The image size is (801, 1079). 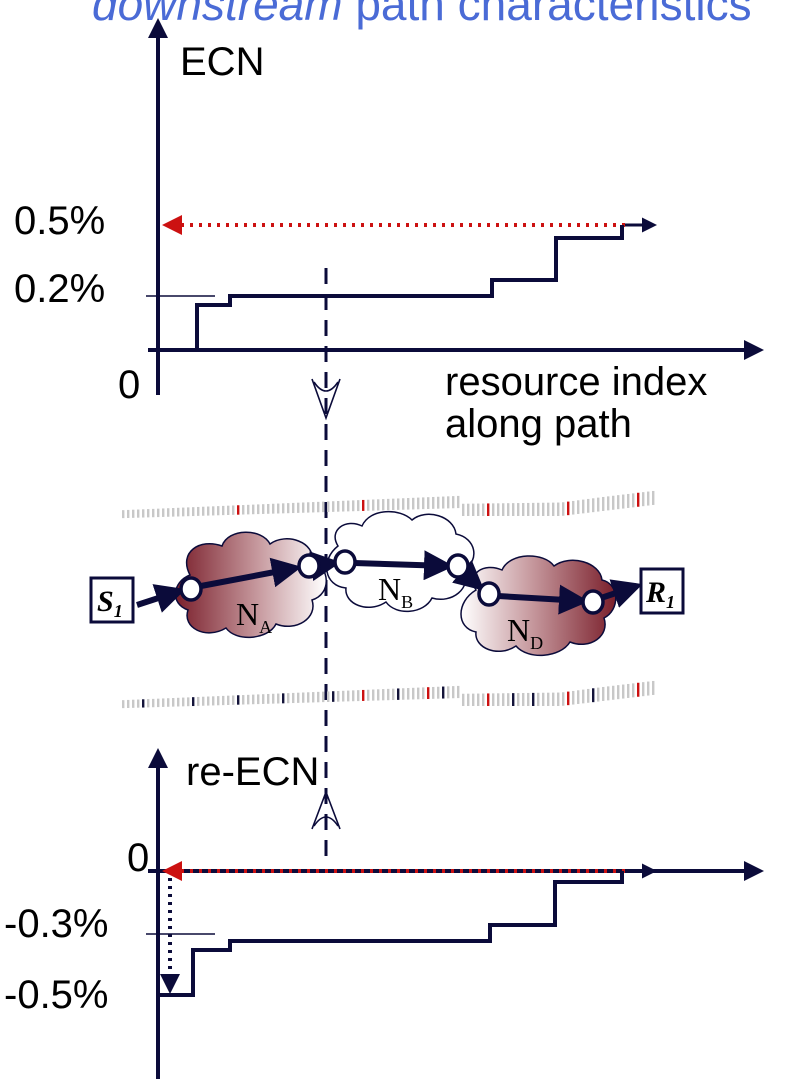 What do you see at coordinates (422, 15) in the screenshot?
I see `page-title: downstream path characteristics` at bounding box center [422, 15].